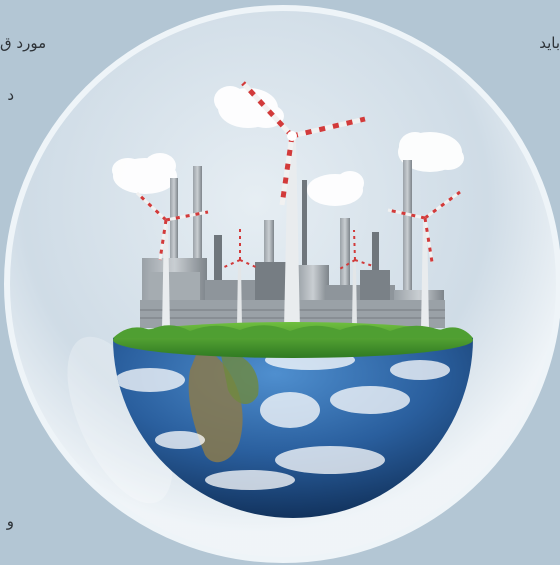 Image resolution: width=560 pixels, height=565 pixels. What do you see at coordinates (10, 521) in the screenshot?
I see `text-fragment-left-3: و` at bounding box center [10, 521].